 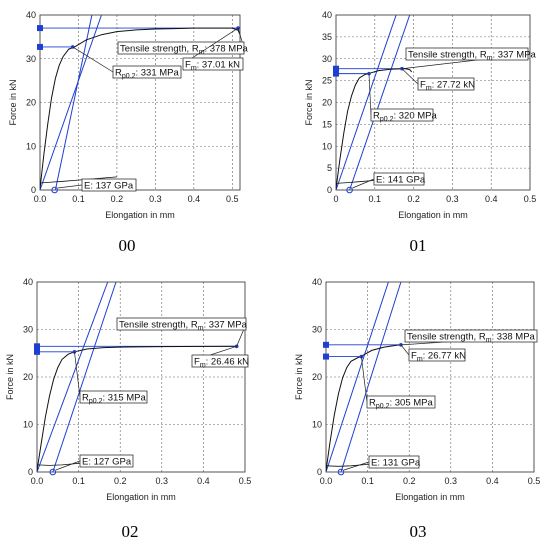 I want to click on fm-label: Fm: 26.46 kN, so click(x=221, y=363).